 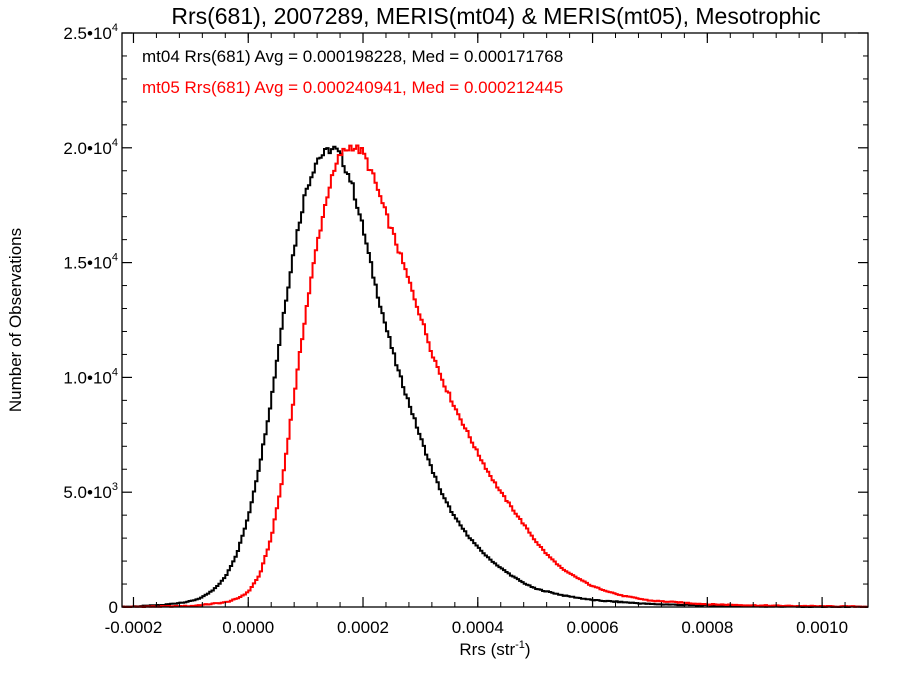 I want to click on x-tick-label: 0.0010, so click(x=822, y=627).